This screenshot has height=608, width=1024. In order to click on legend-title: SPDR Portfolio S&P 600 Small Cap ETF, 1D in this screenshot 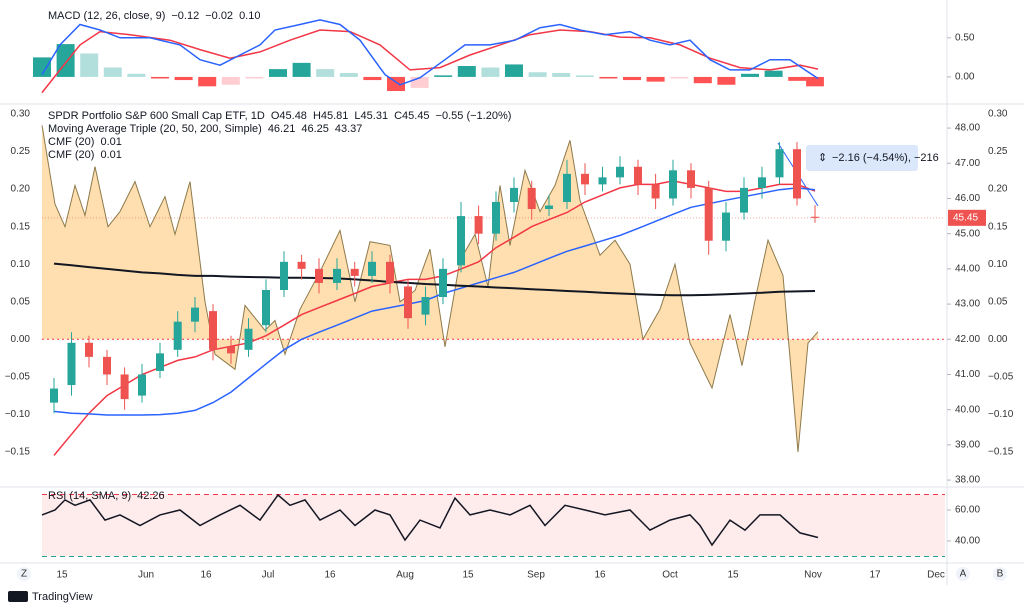, I will do `click(156, 116)`.